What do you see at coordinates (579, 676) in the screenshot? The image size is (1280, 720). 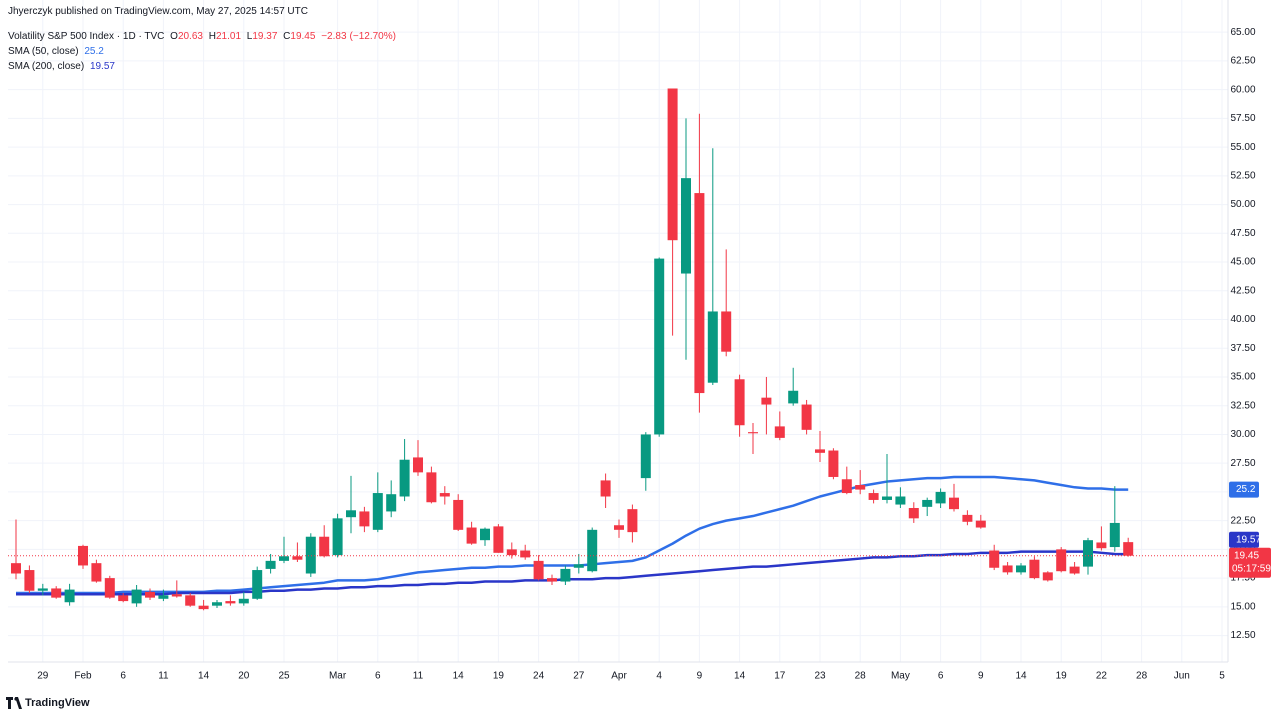 I see `x-tick-label: 27` at bounding box center [579, 676].